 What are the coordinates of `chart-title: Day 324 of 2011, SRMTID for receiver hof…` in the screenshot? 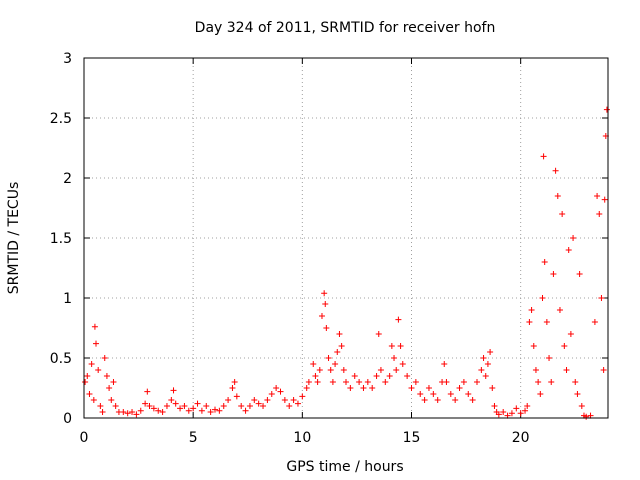 It's located at (345, 28).